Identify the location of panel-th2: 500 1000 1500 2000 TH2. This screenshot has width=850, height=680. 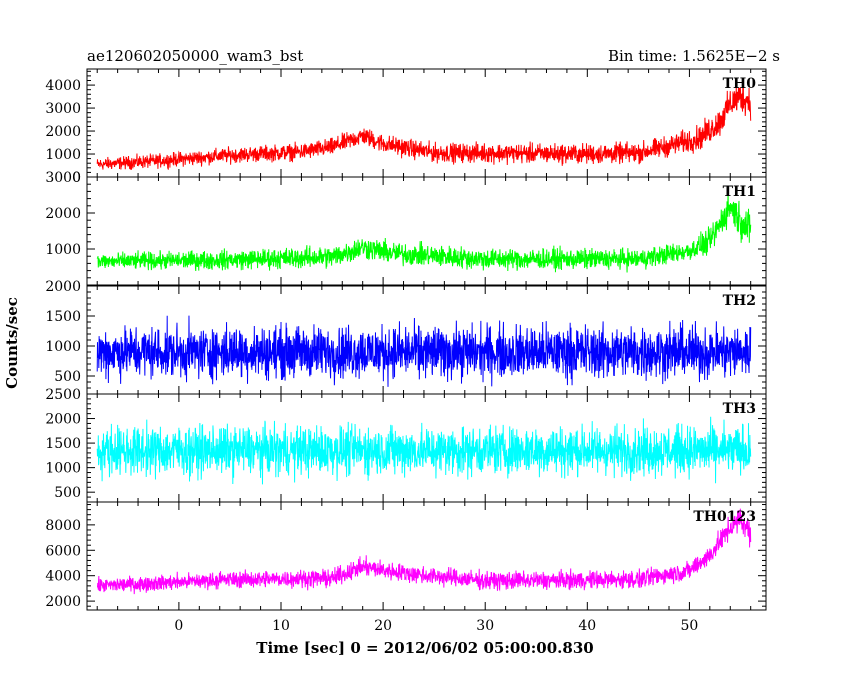
(406, 337).